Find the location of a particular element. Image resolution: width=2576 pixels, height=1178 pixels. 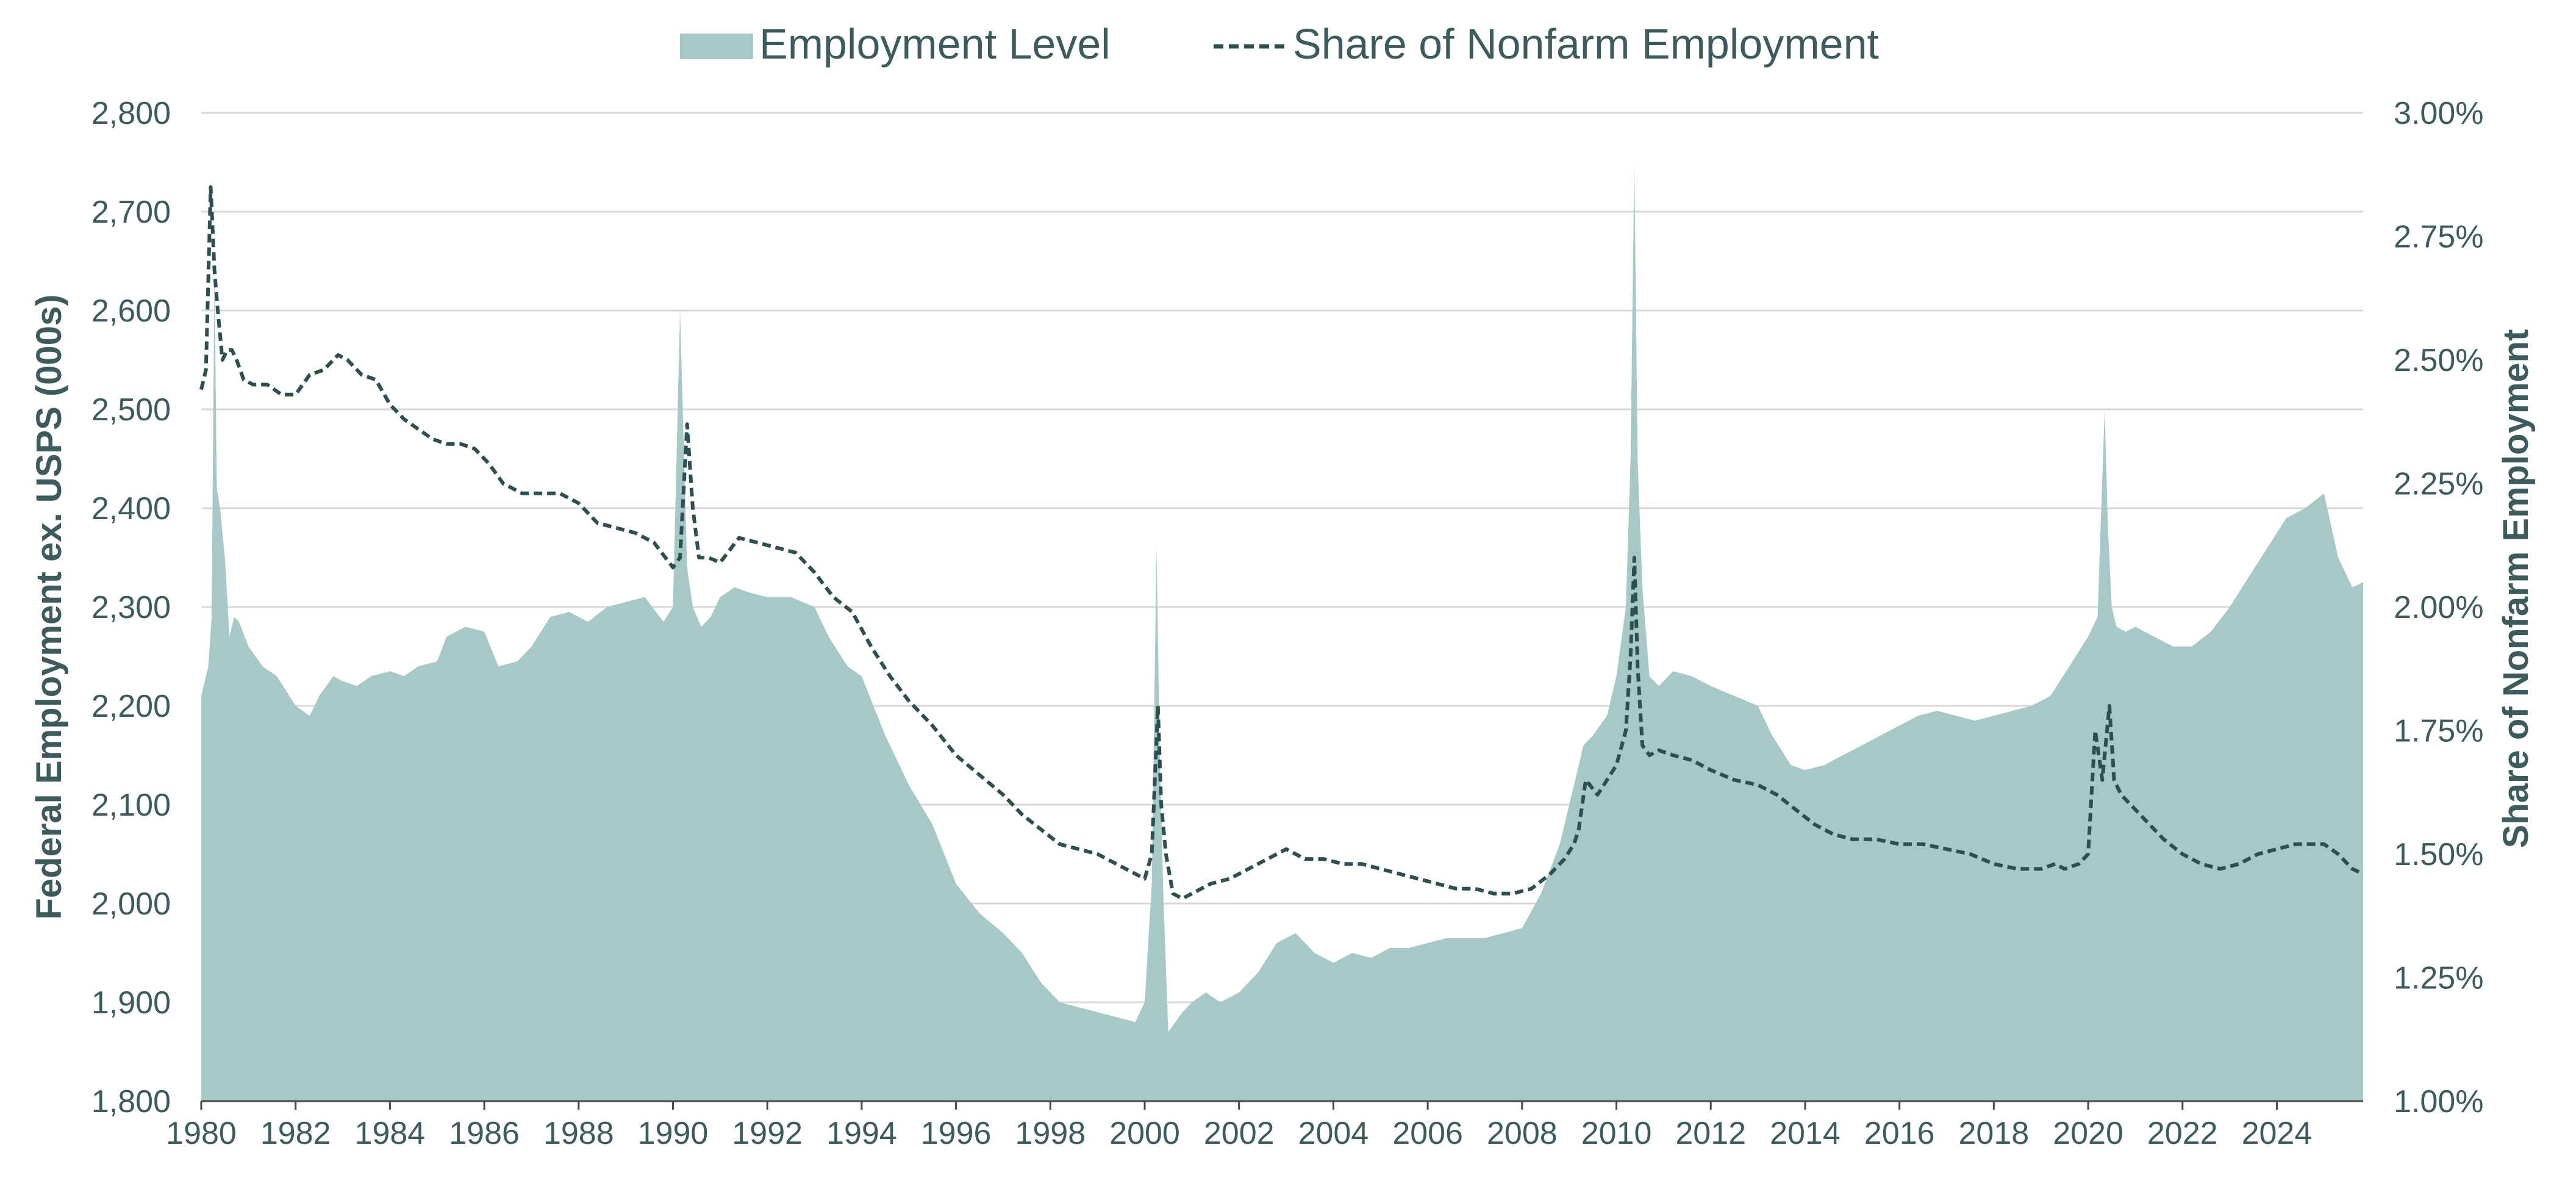

y-left-axis-title: Federal Employment ex. USPS (000s) is located at coordinates (49, 606).